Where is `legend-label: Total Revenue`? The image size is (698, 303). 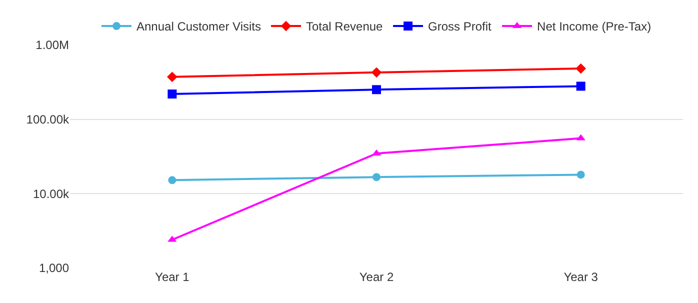
legend-label: Total Revenue is located at coordinates (345, 27).